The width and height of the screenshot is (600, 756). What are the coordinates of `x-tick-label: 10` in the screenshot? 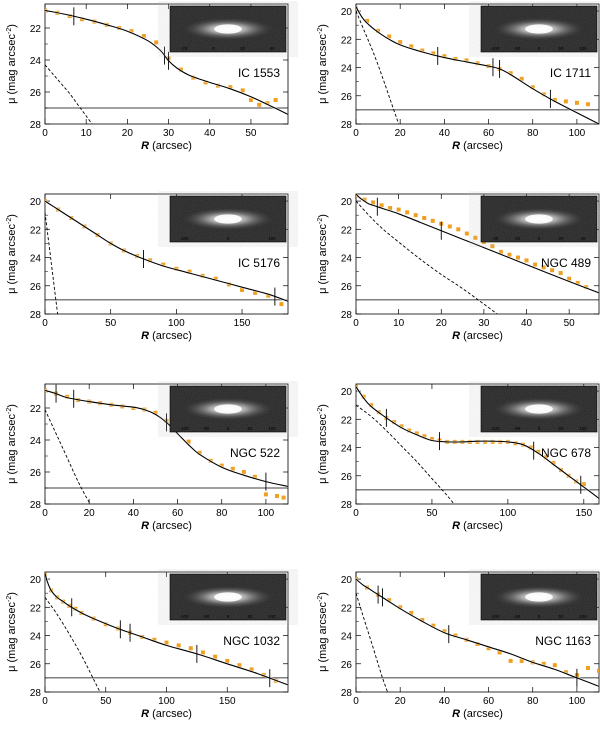 It's located at (87, 133).